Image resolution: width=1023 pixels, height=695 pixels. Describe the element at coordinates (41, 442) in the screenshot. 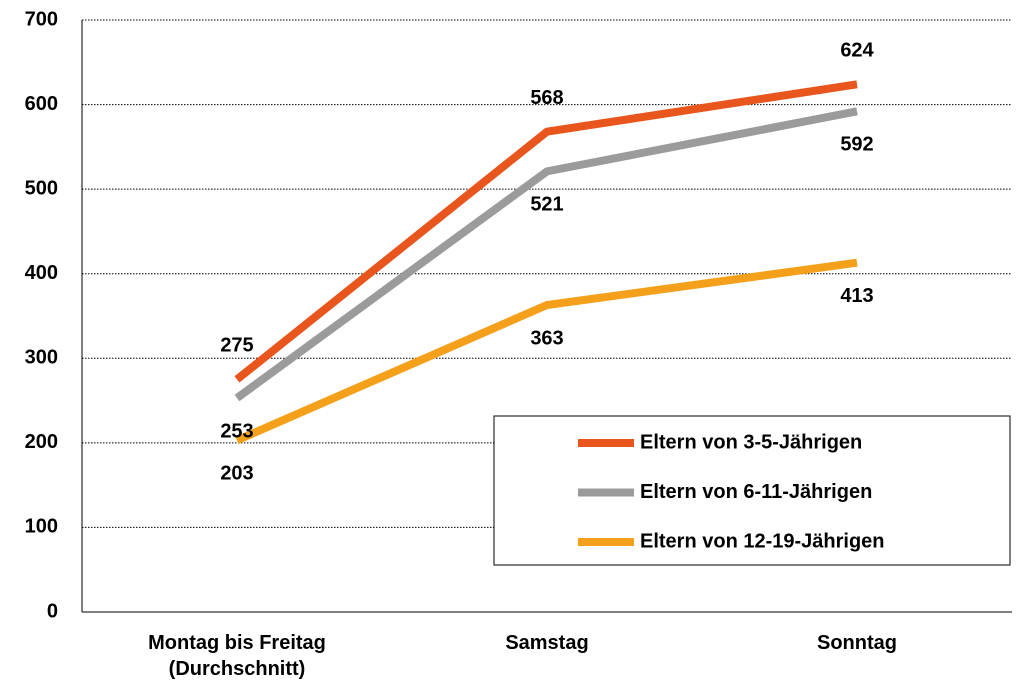

I see `y-tick-label: 200` at that location.